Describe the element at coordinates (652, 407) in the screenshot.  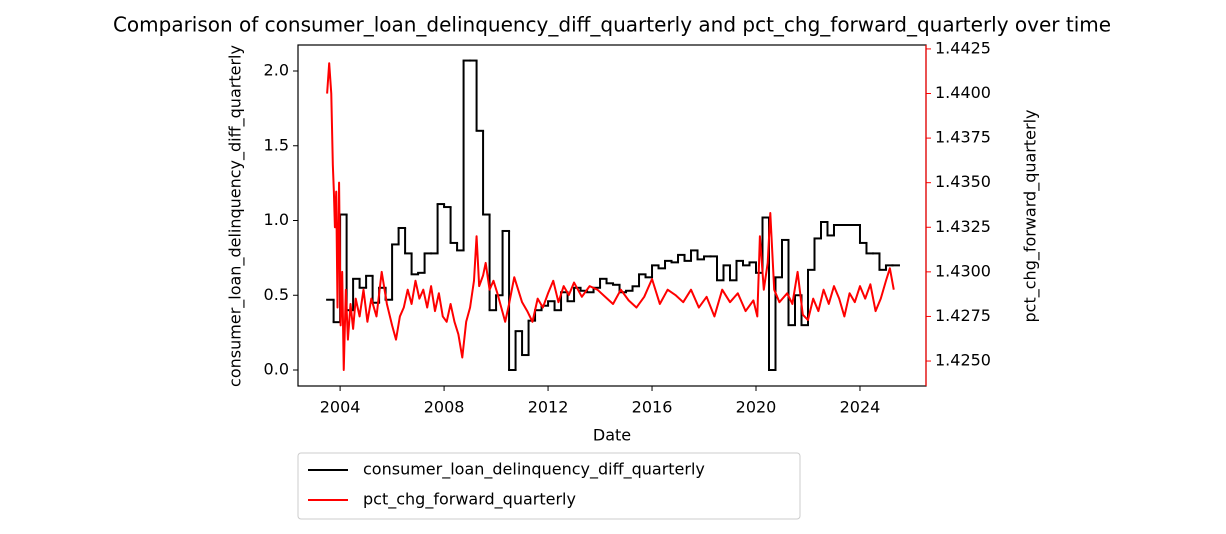
I see `x-tick-label: 2016` at that location.